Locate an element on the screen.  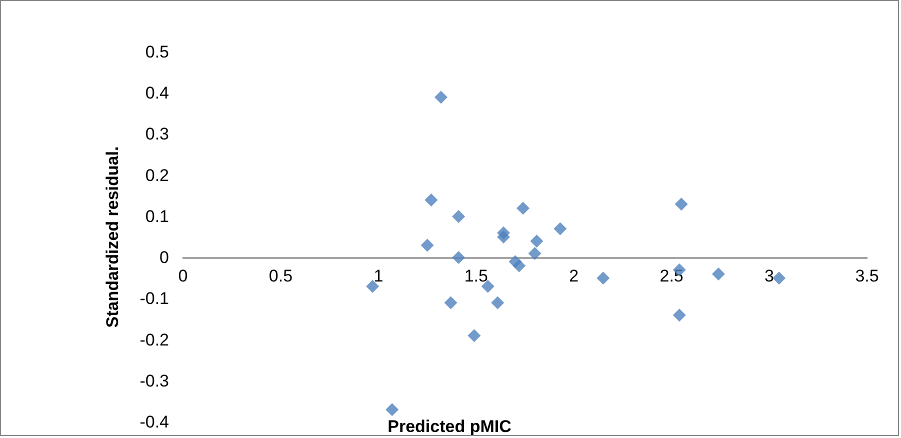
y-tick-label: 0.2 is located at coordinates (157, 175).